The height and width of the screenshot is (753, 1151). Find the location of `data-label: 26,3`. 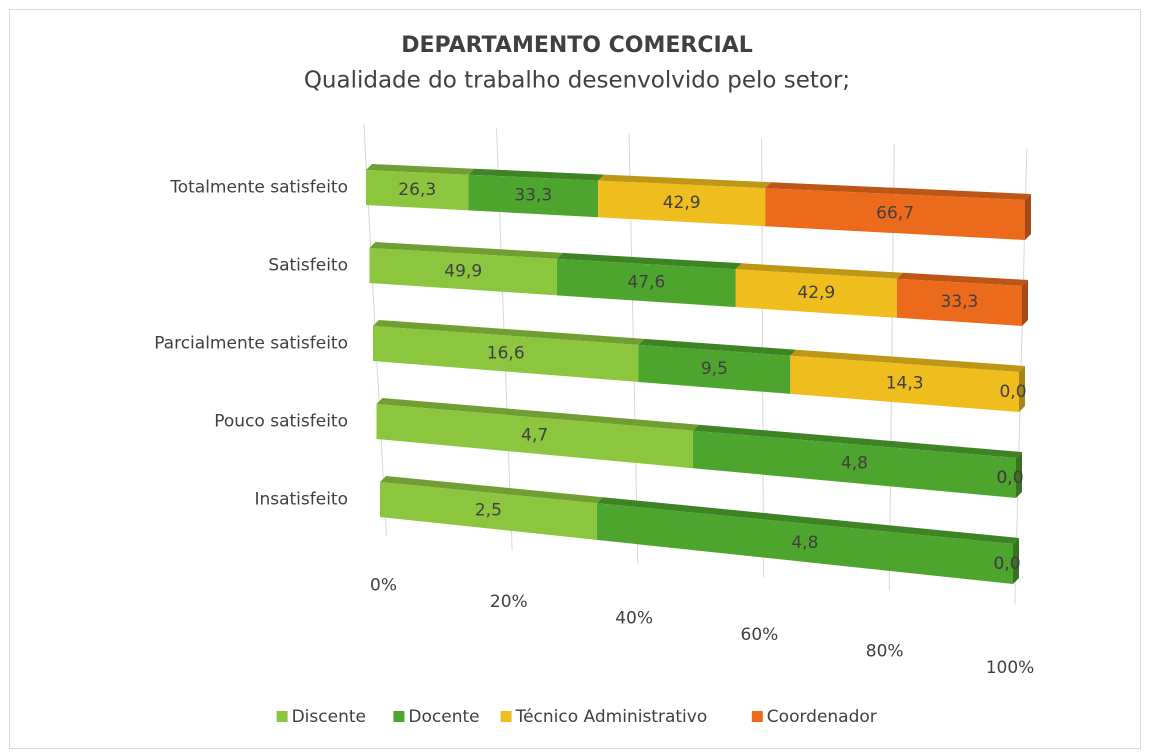

data-label: 26,3 is located at coordinates (417, 190).